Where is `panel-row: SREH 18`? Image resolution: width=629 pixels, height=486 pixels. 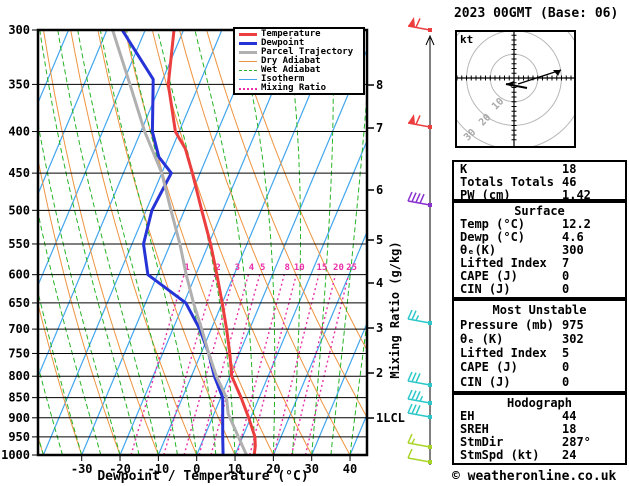
panel-row: SREH 18 is located at coordinates (539, 429).